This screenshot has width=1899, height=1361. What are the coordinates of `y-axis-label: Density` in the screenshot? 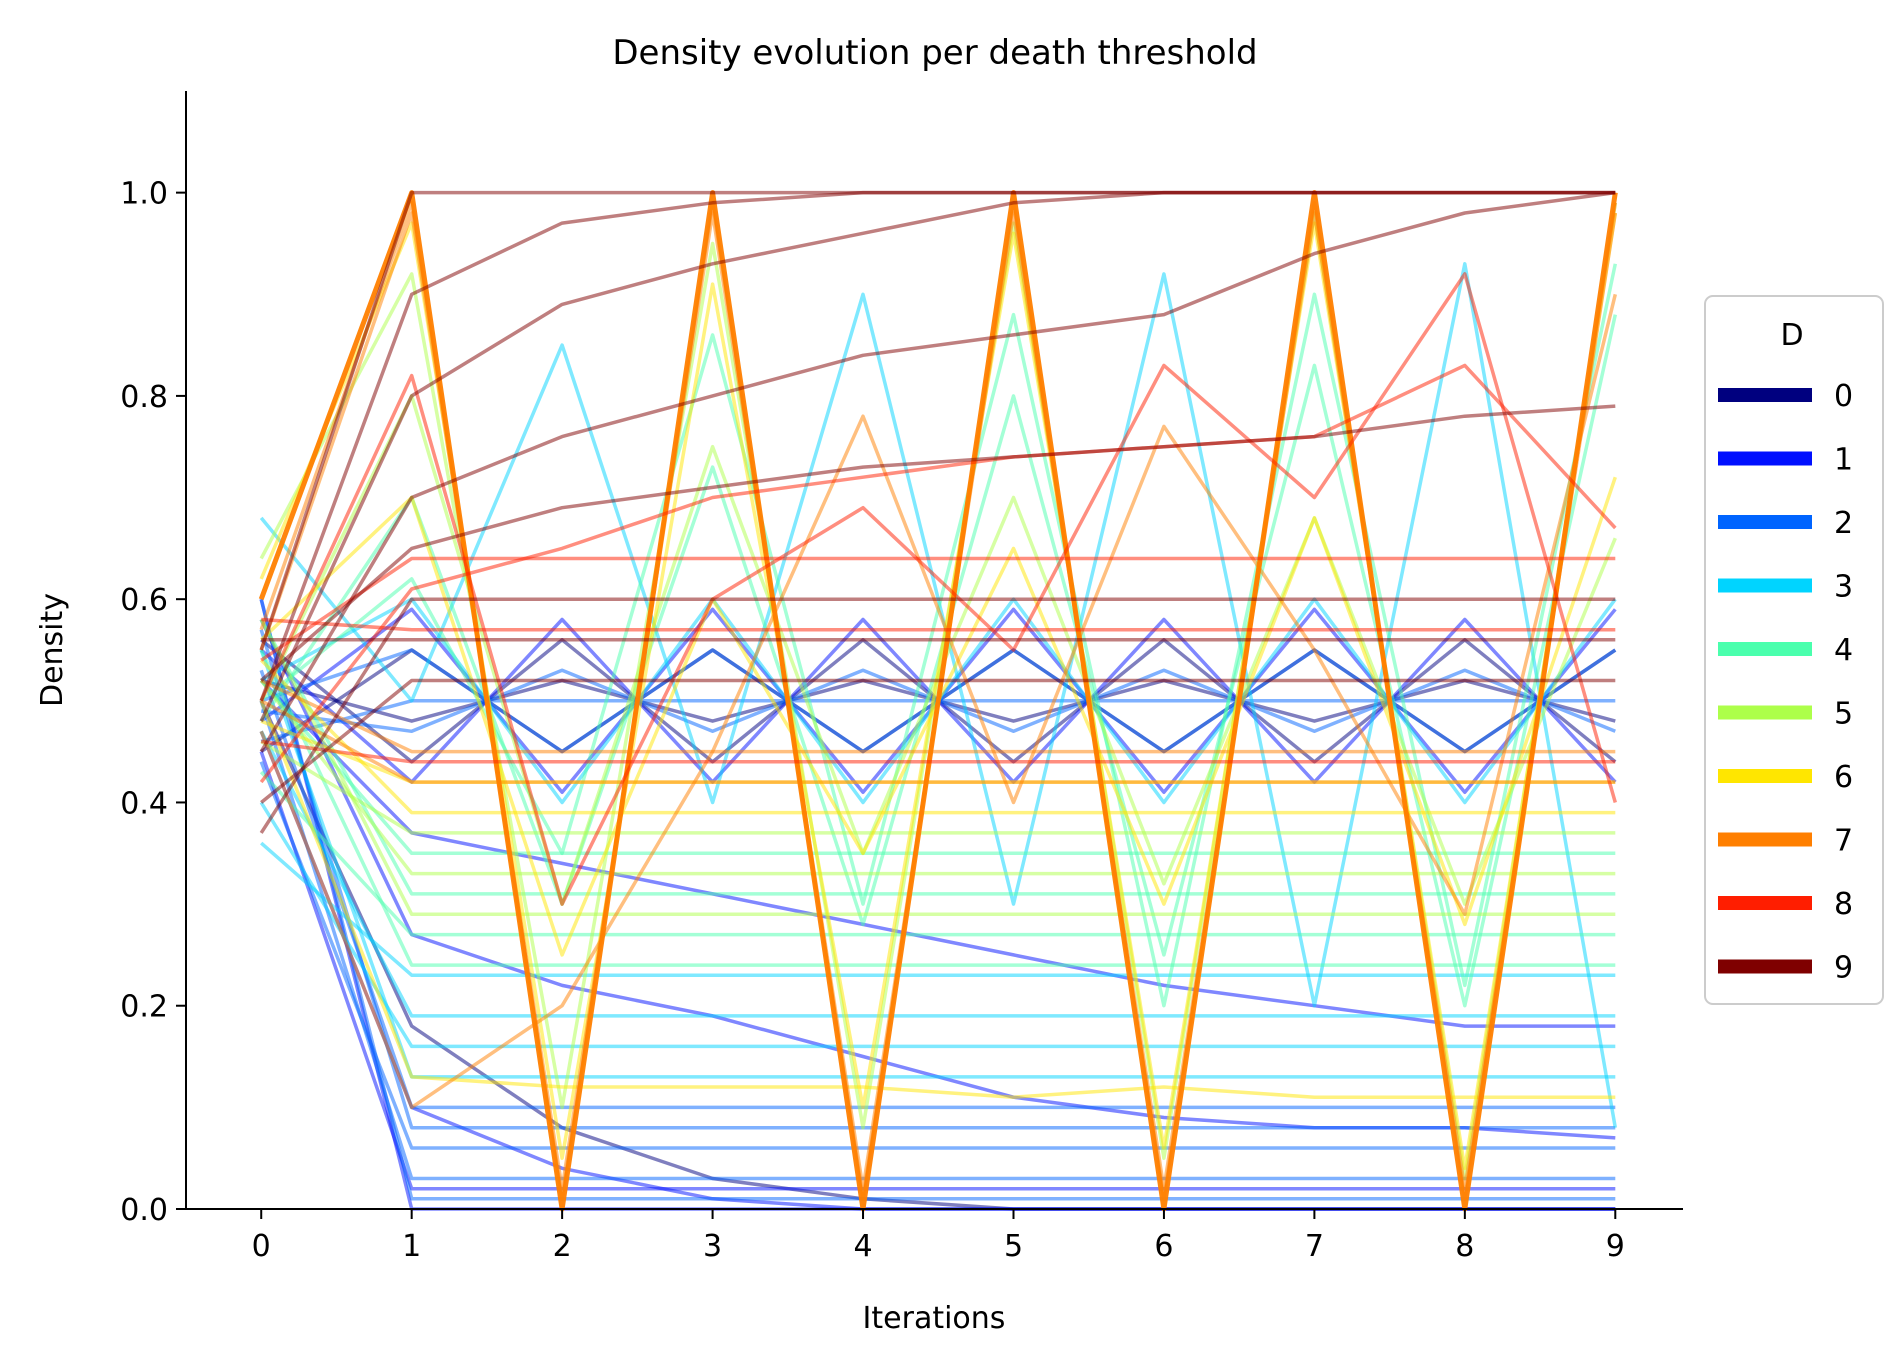 It's located at (52, 650).